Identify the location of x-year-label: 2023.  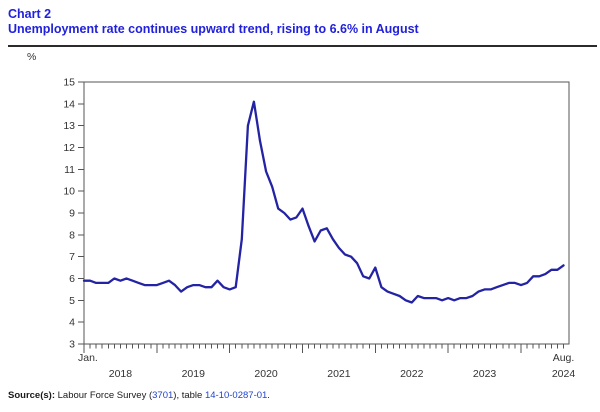
(485, 374).